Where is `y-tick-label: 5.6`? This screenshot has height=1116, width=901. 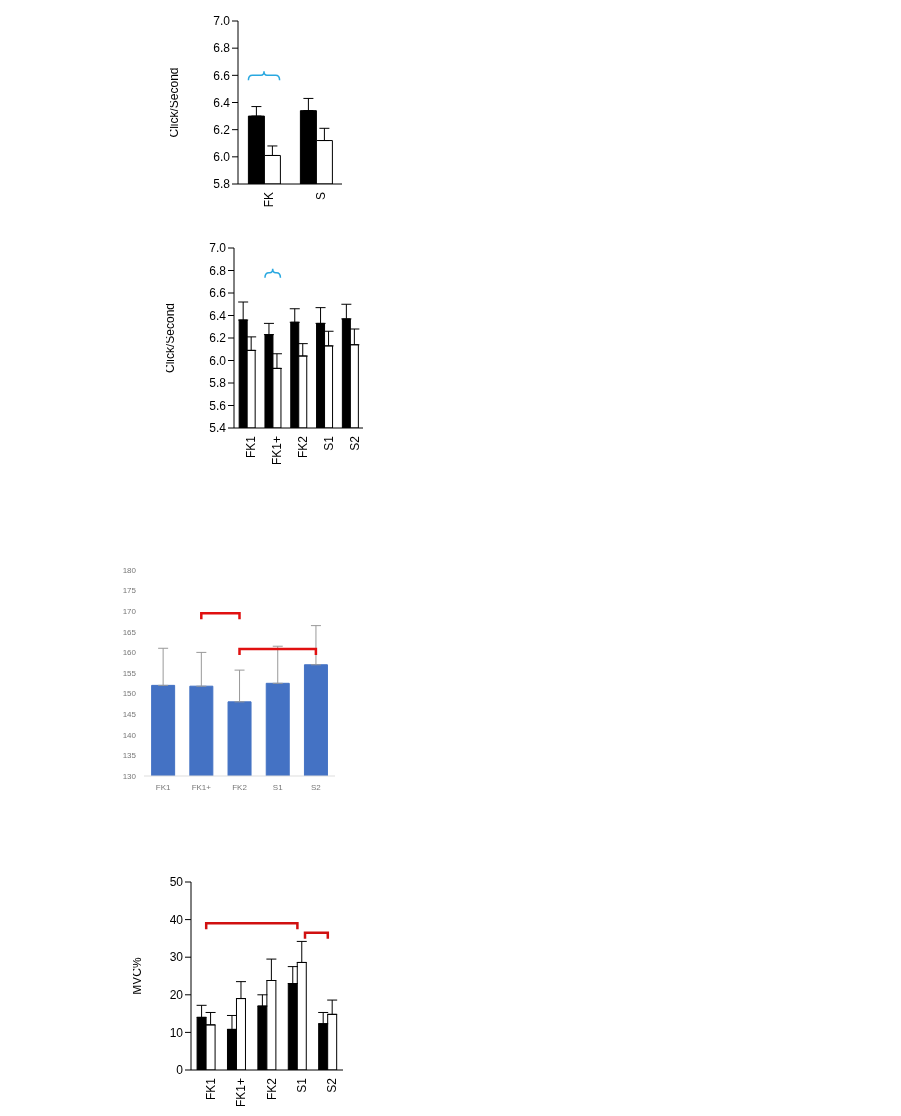
y-tick-label: 5.6 is located at coordinates (218, 405).